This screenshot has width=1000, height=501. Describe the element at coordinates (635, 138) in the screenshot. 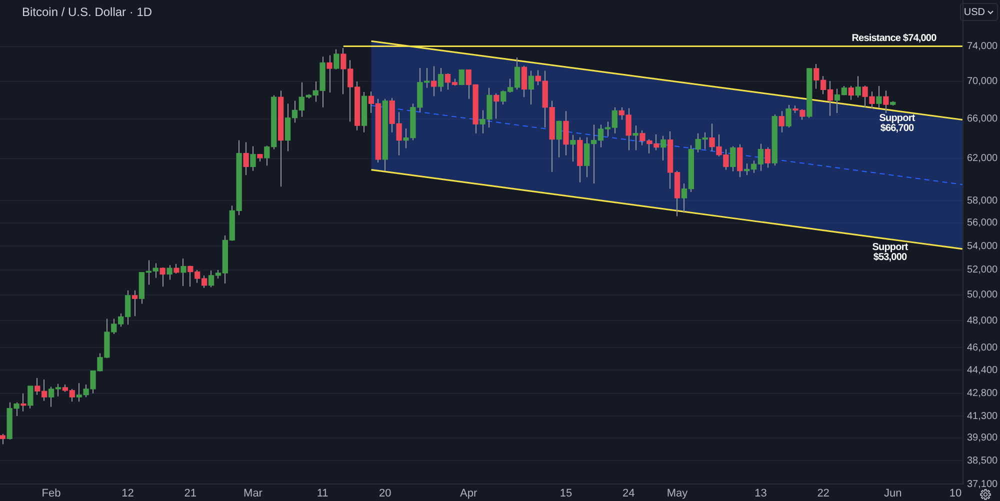

I see `candlestick` at that location.